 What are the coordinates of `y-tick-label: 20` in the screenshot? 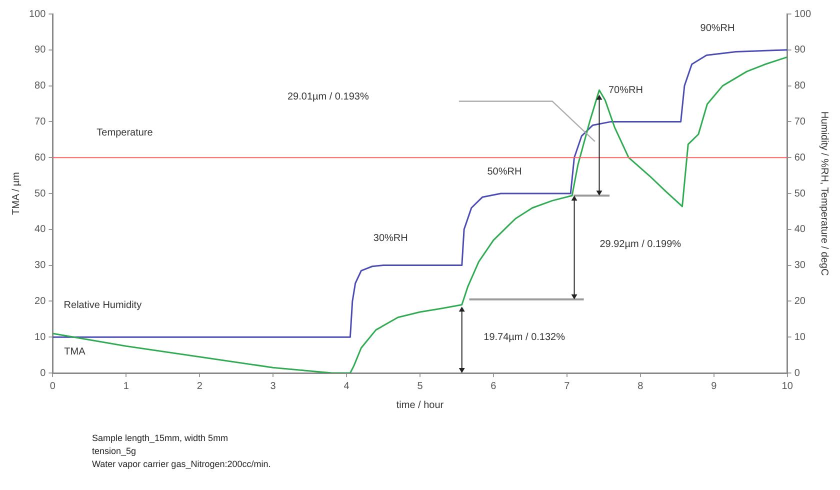 It's located at (40, 301).